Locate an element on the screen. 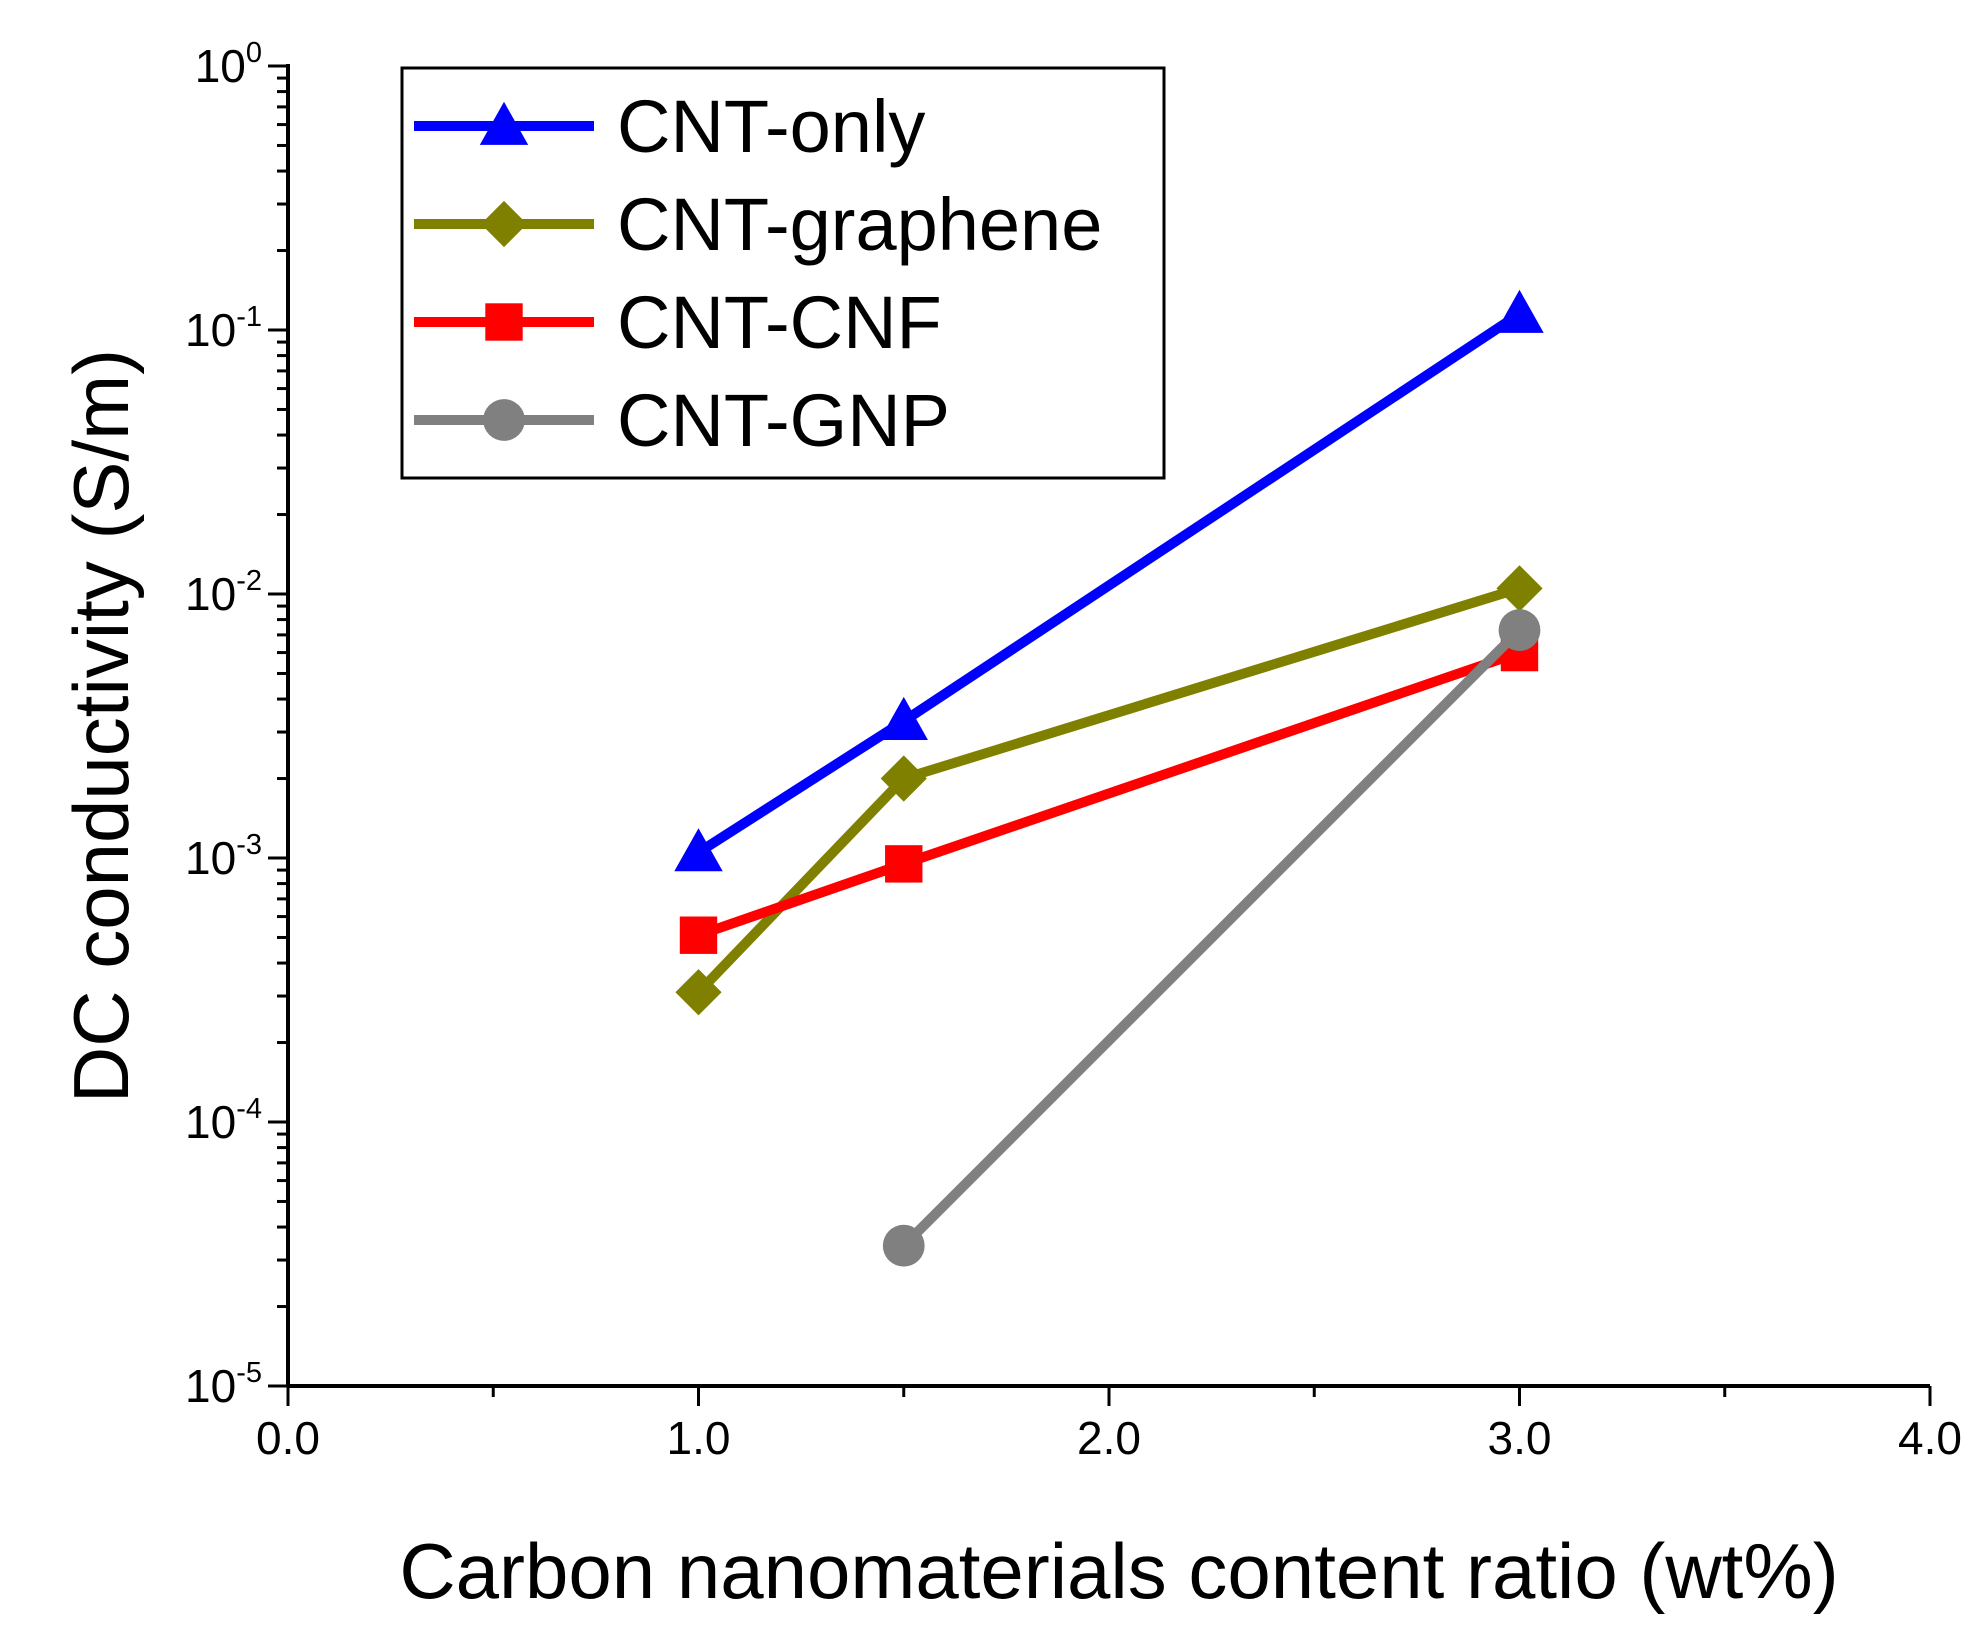 The width and height of the screenshot is (1981, 1642). legend: CNT-only CNT-graphene CNT-CNF CNT-GNP is located at coordinates (783, 273).